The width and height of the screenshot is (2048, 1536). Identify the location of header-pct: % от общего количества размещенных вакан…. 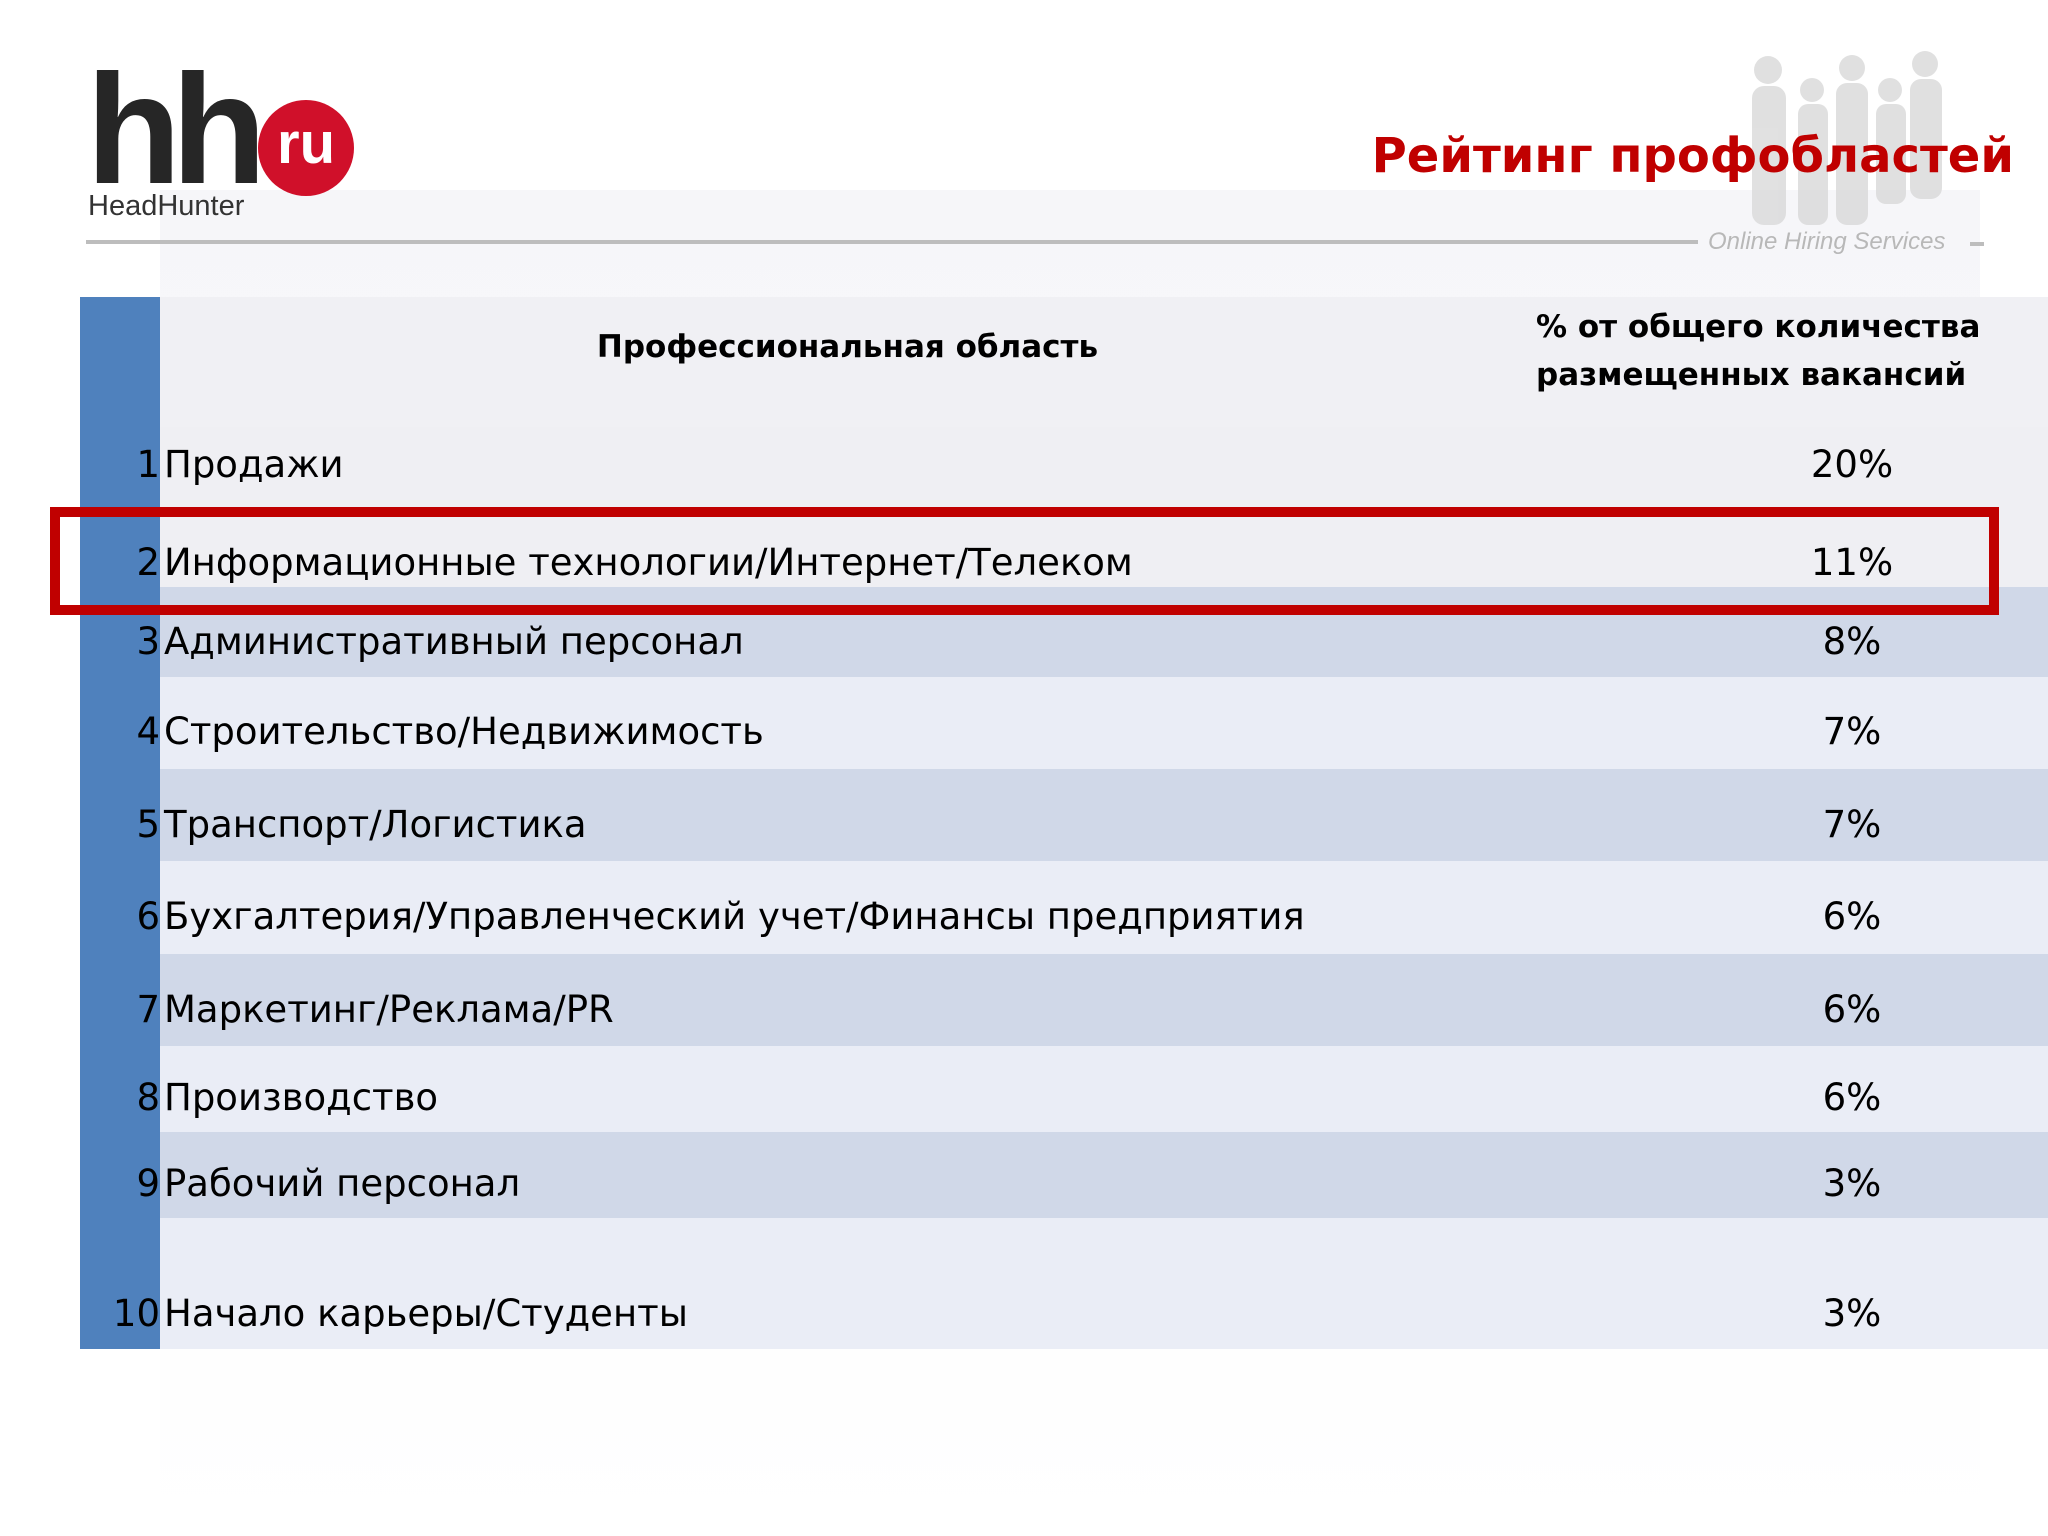
(1758, 351).